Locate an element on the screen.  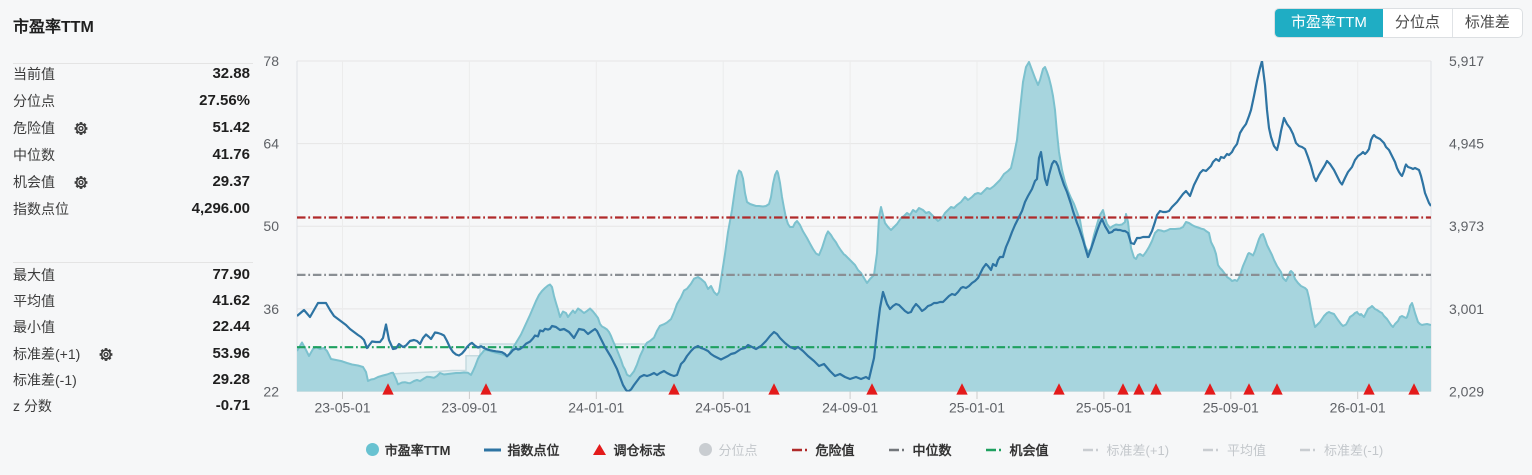
svg-text: 78 is located at coordinates (271, 61).